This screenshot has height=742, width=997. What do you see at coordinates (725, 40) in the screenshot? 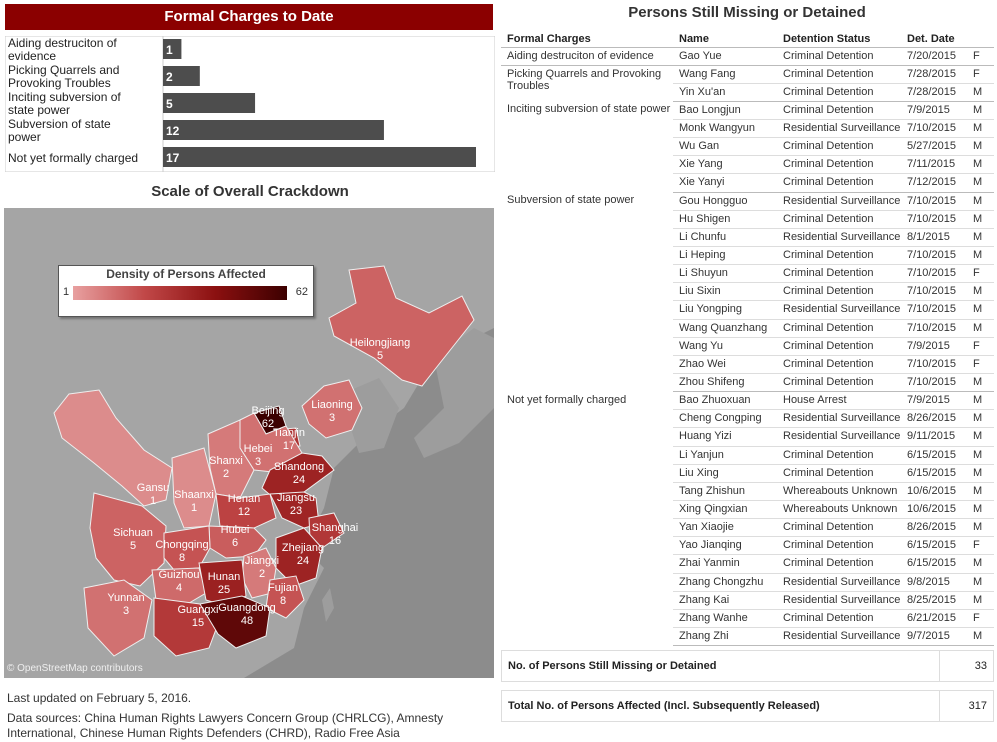
I see `col-header-name: Name` at bounding box center [725, 40].